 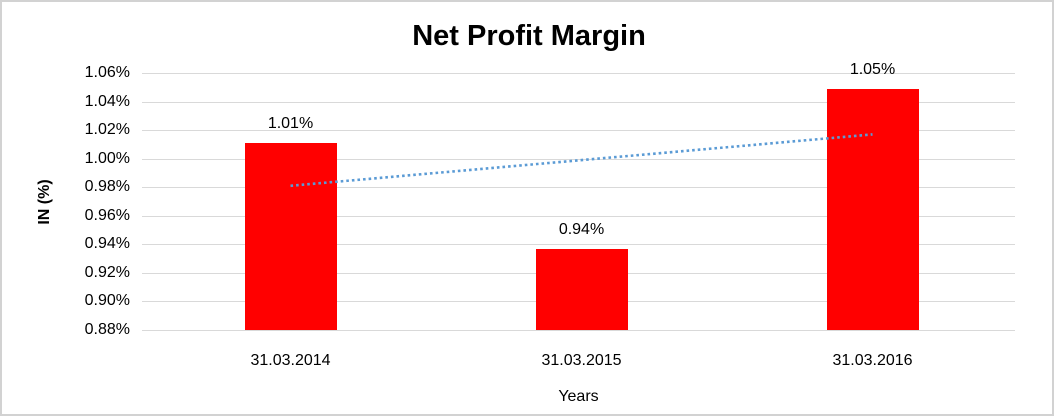 What do you see at coordinates (107, 158) in the screenshot?
I see `y-axis-tick-label: 1.00%` at bounding box center [107, 158].